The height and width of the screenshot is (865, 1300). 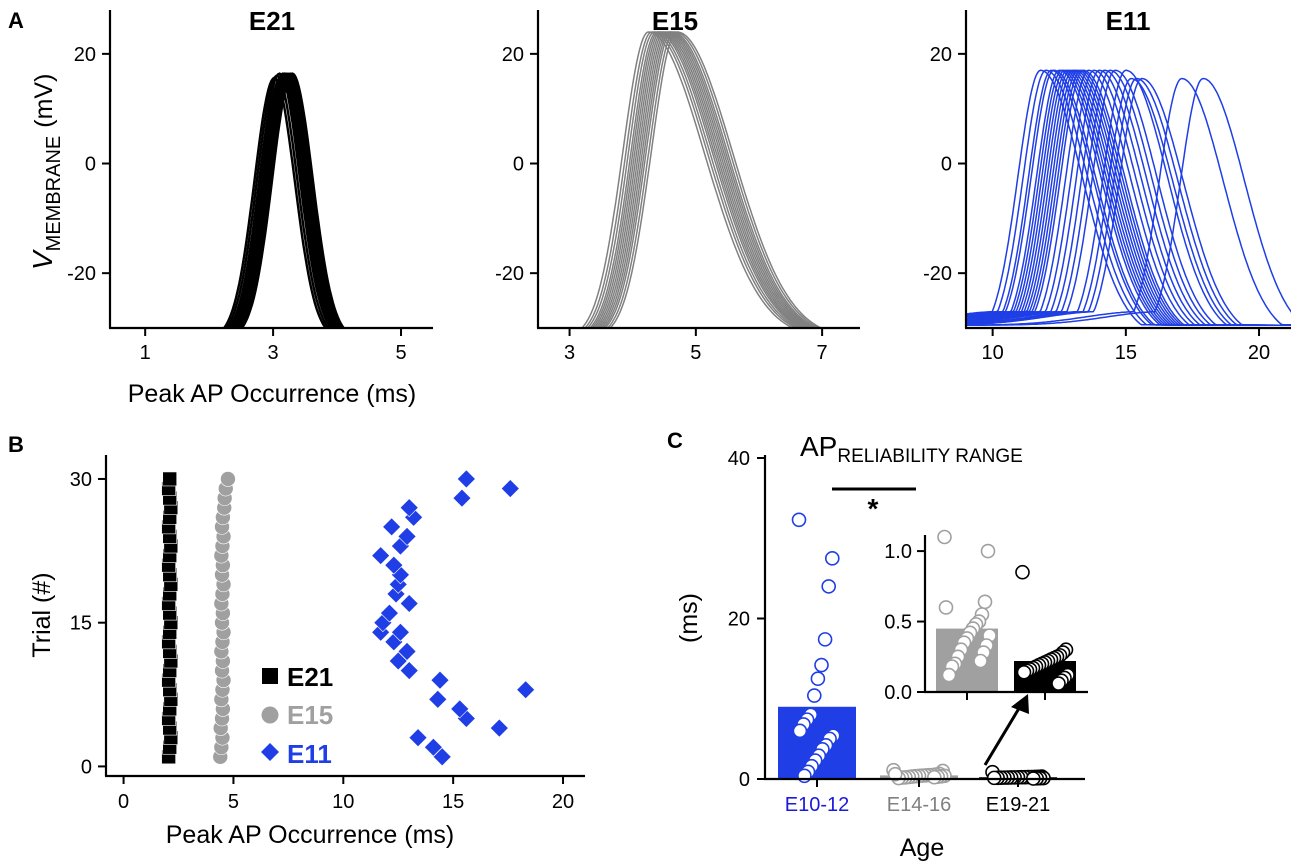 I want to click on b-xtick-label: 0, so click(x=123, y=802).